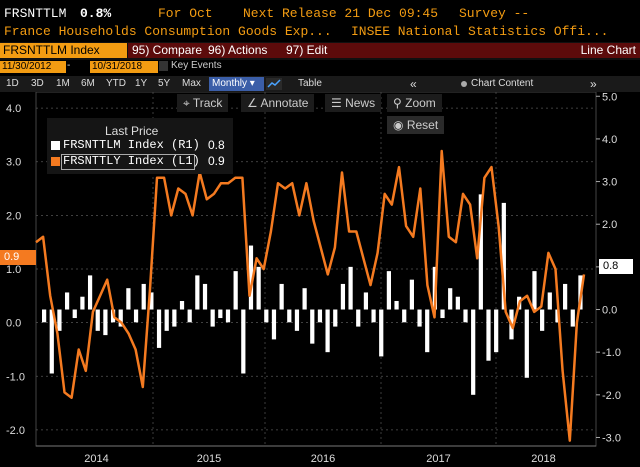 This screenshot has height=467, width=640. Describe the element at coordinates (63, 50) in the screenshot. I see `index-ticker-box: FRSNTTLM Index` at that location.